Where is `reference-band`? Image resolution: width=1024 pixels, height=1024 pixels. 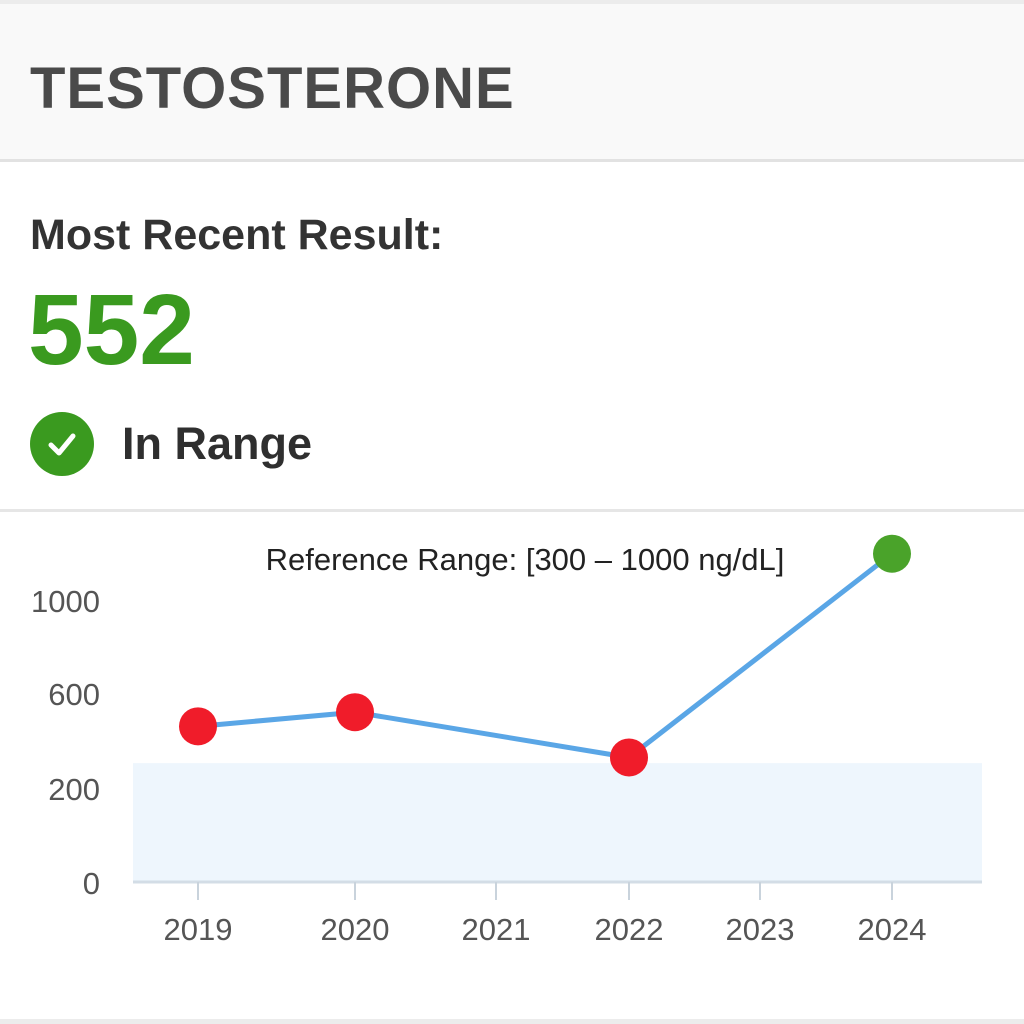
reference-band is located at coordinates (557, 822).